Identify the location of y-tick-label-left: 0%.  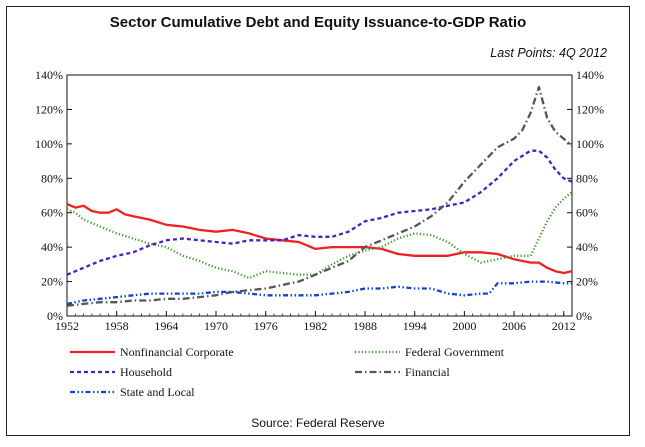
(55, 316).